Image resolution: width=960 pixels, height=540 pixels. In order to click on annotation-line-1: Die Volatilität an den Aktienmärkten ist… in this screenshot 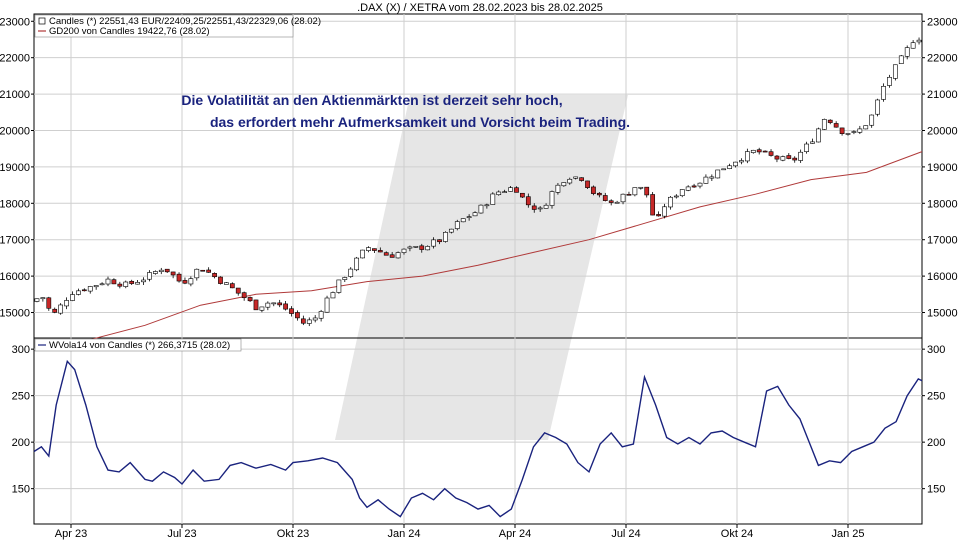, I will do `click(371, 100)`.